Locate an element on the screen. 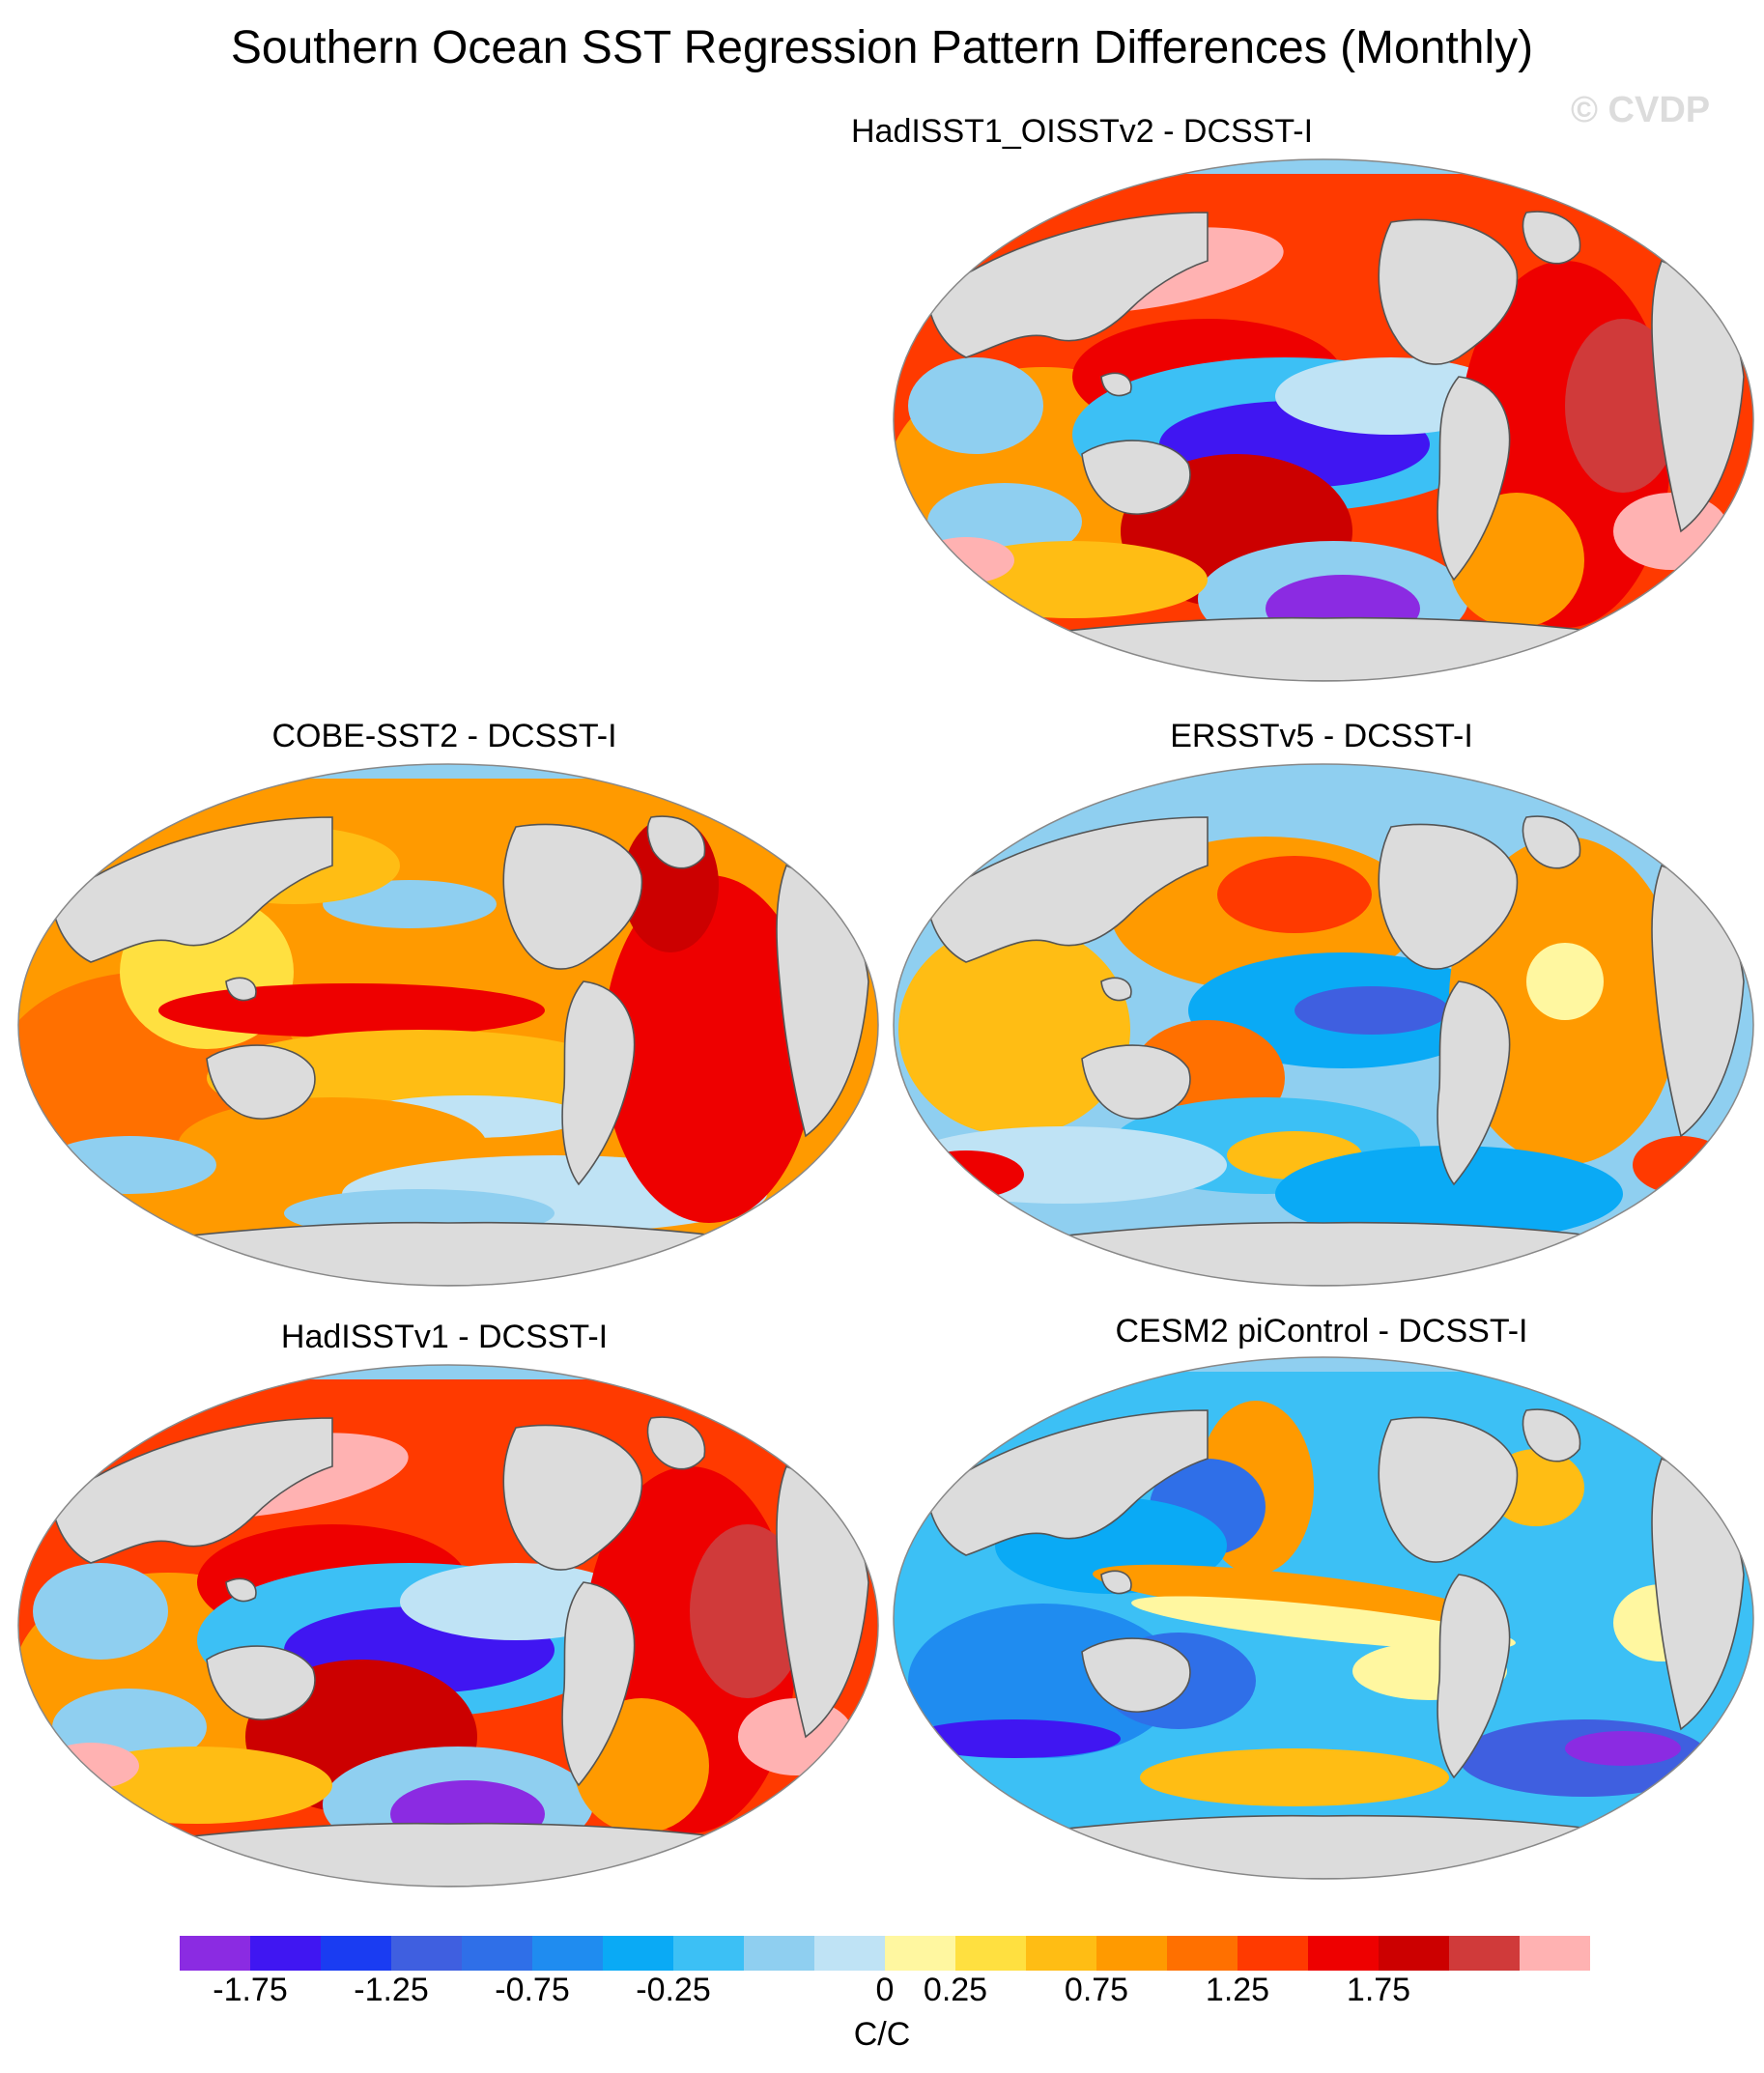 The width and height of the screenshot is (1764, 2073). panel-title: HadISSTv1 - DCSST-I is located at coordinates (444, 1337).